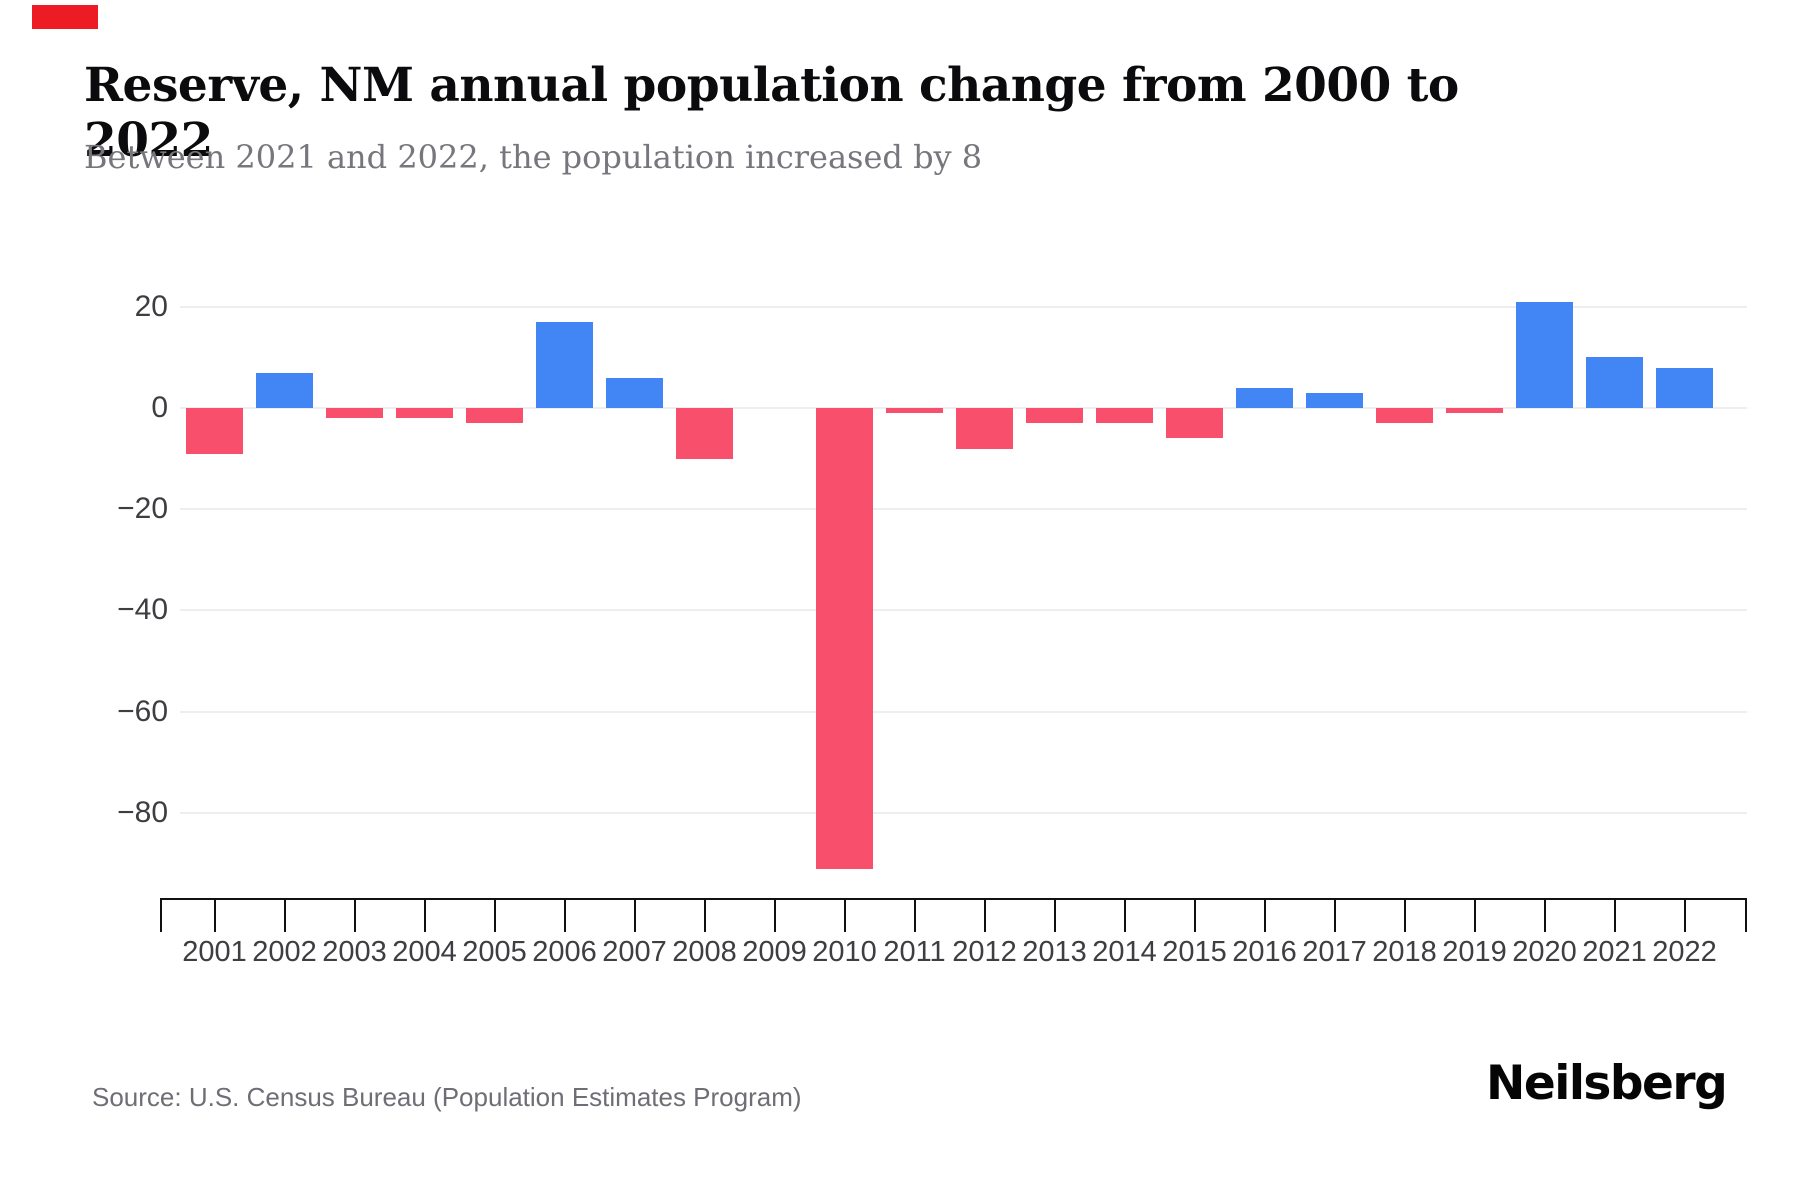 The image size is (1800, 1200). I want to click on bar-2006, so click(564, 365).